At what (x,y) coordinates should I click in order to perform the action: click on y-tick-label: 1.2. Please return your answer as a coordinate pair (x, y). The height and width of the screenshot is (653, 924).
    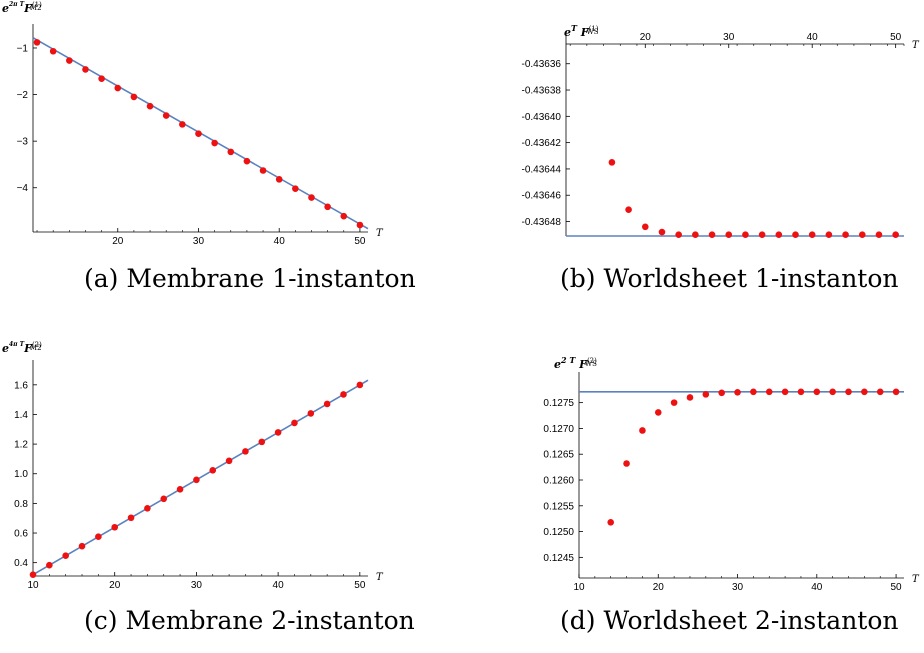
    Looking at the image, I should click on (21, 445).